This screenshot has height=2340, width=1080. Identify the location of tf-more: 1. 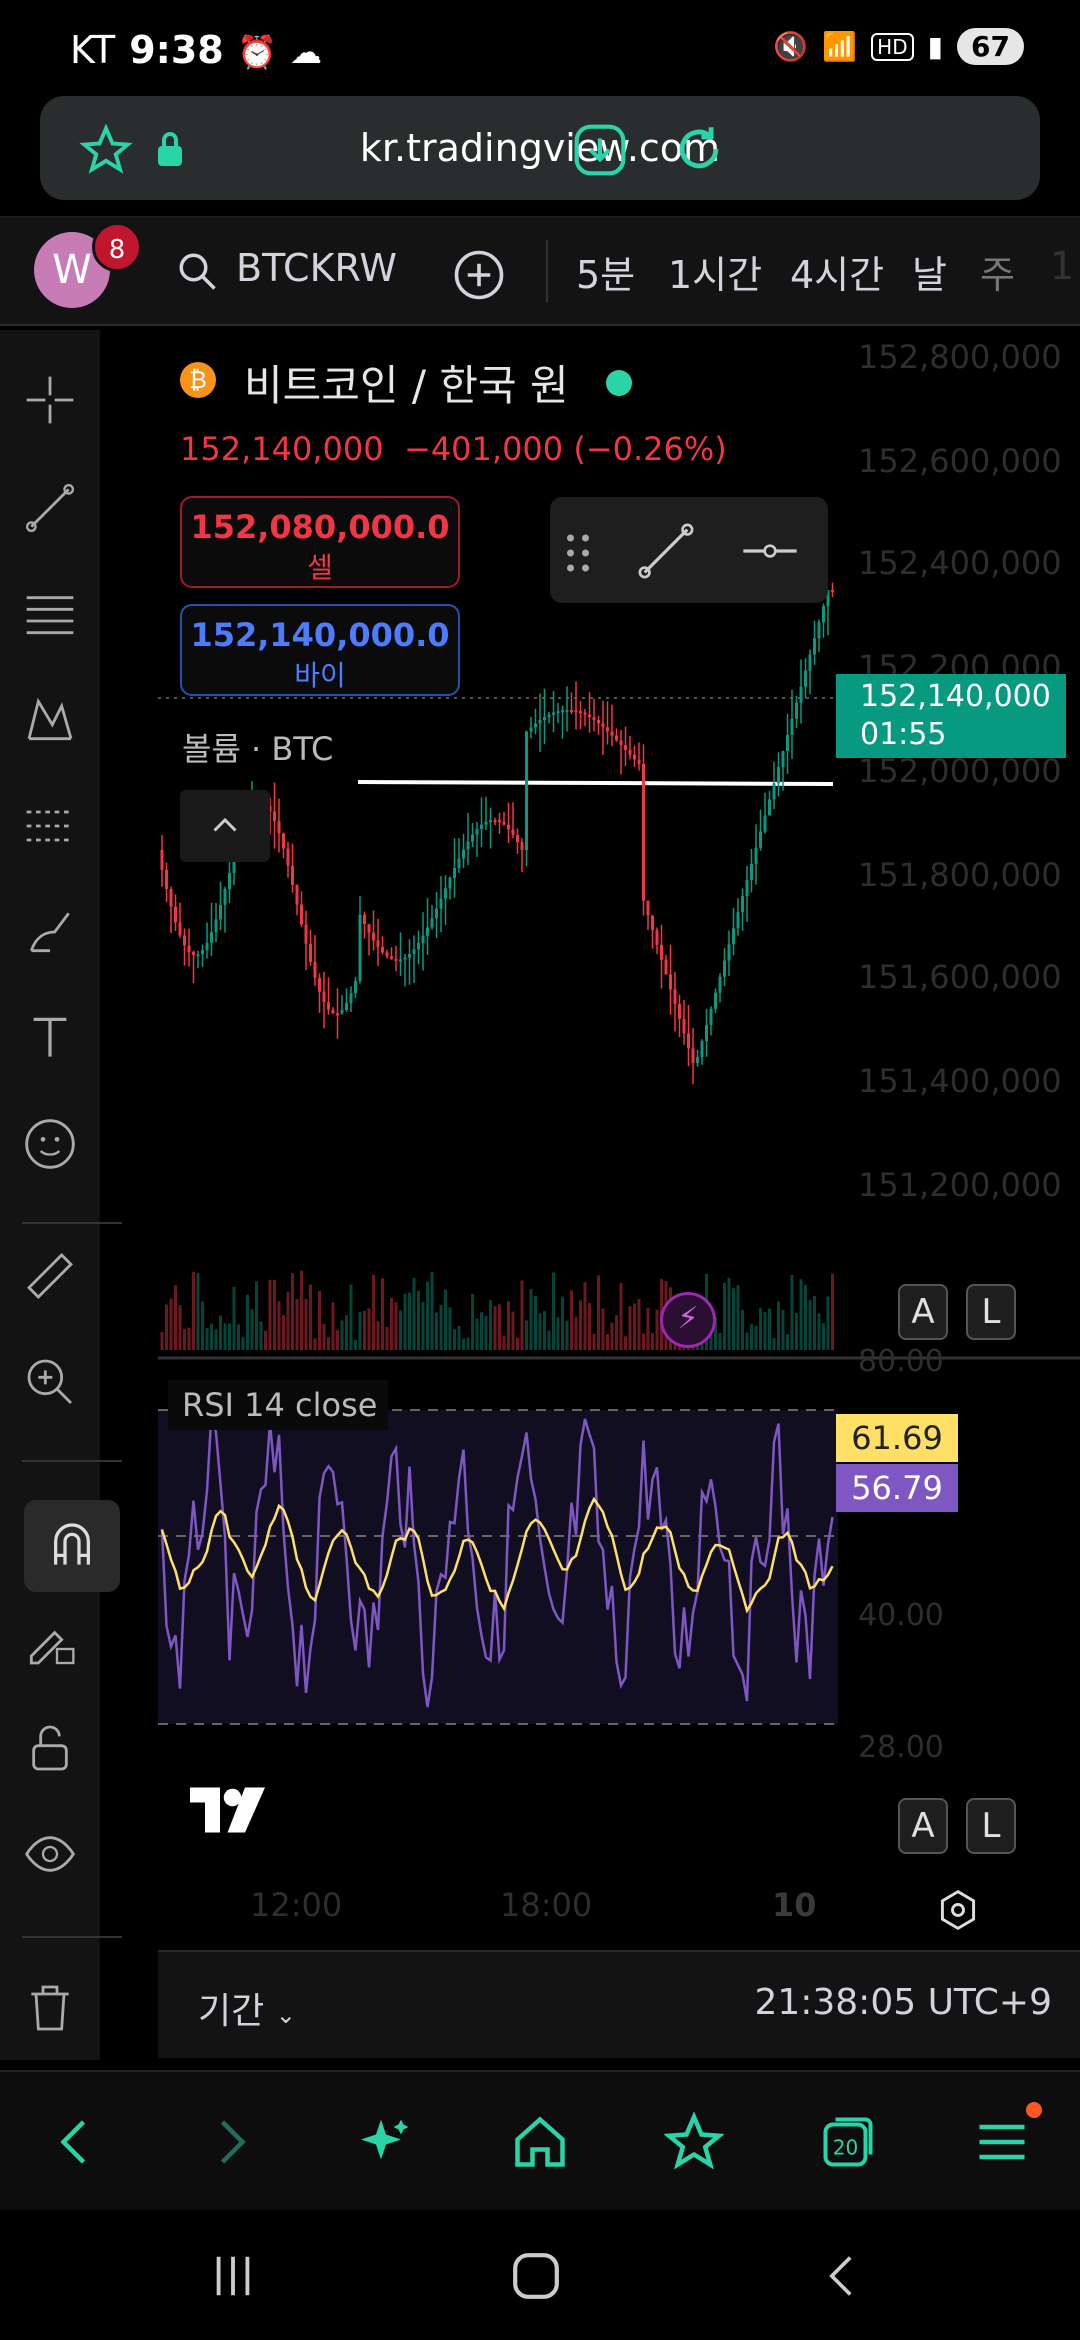
(1062, 266).